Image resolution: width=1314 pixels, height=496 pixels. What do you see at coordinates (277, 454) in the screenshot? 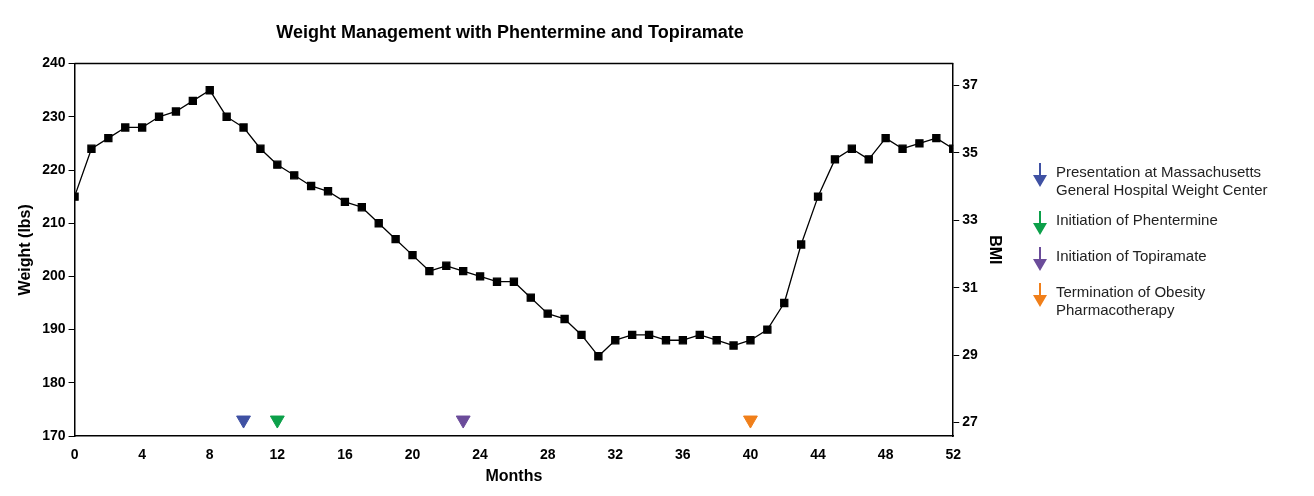
I see `x-tick-label: 12` at bounding box center [277, 454].